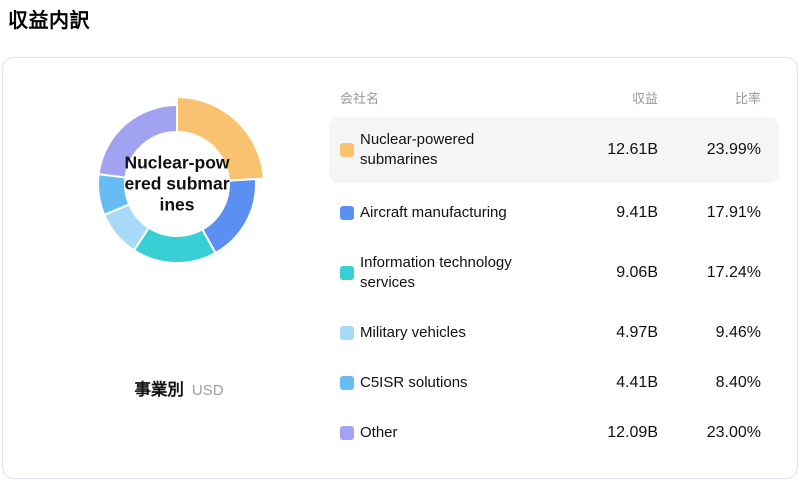 This screenshot has height=482, width=800. I want to click on series-revenue: 4.41B, so click(637, 382).